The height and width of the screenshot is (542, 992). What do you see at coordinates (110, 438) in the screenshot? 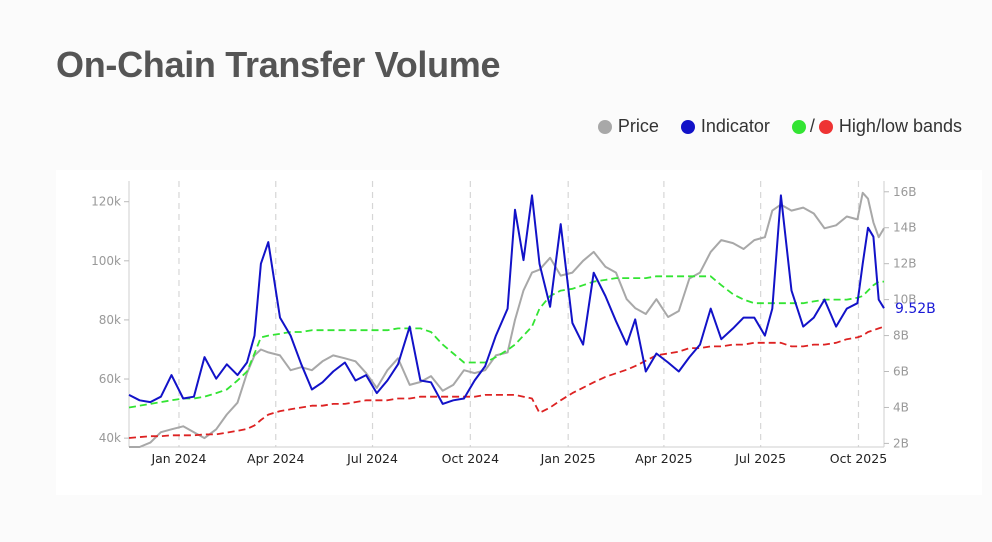
I see `y-left-tick-label: 40k` at bounding box center [110, 438].